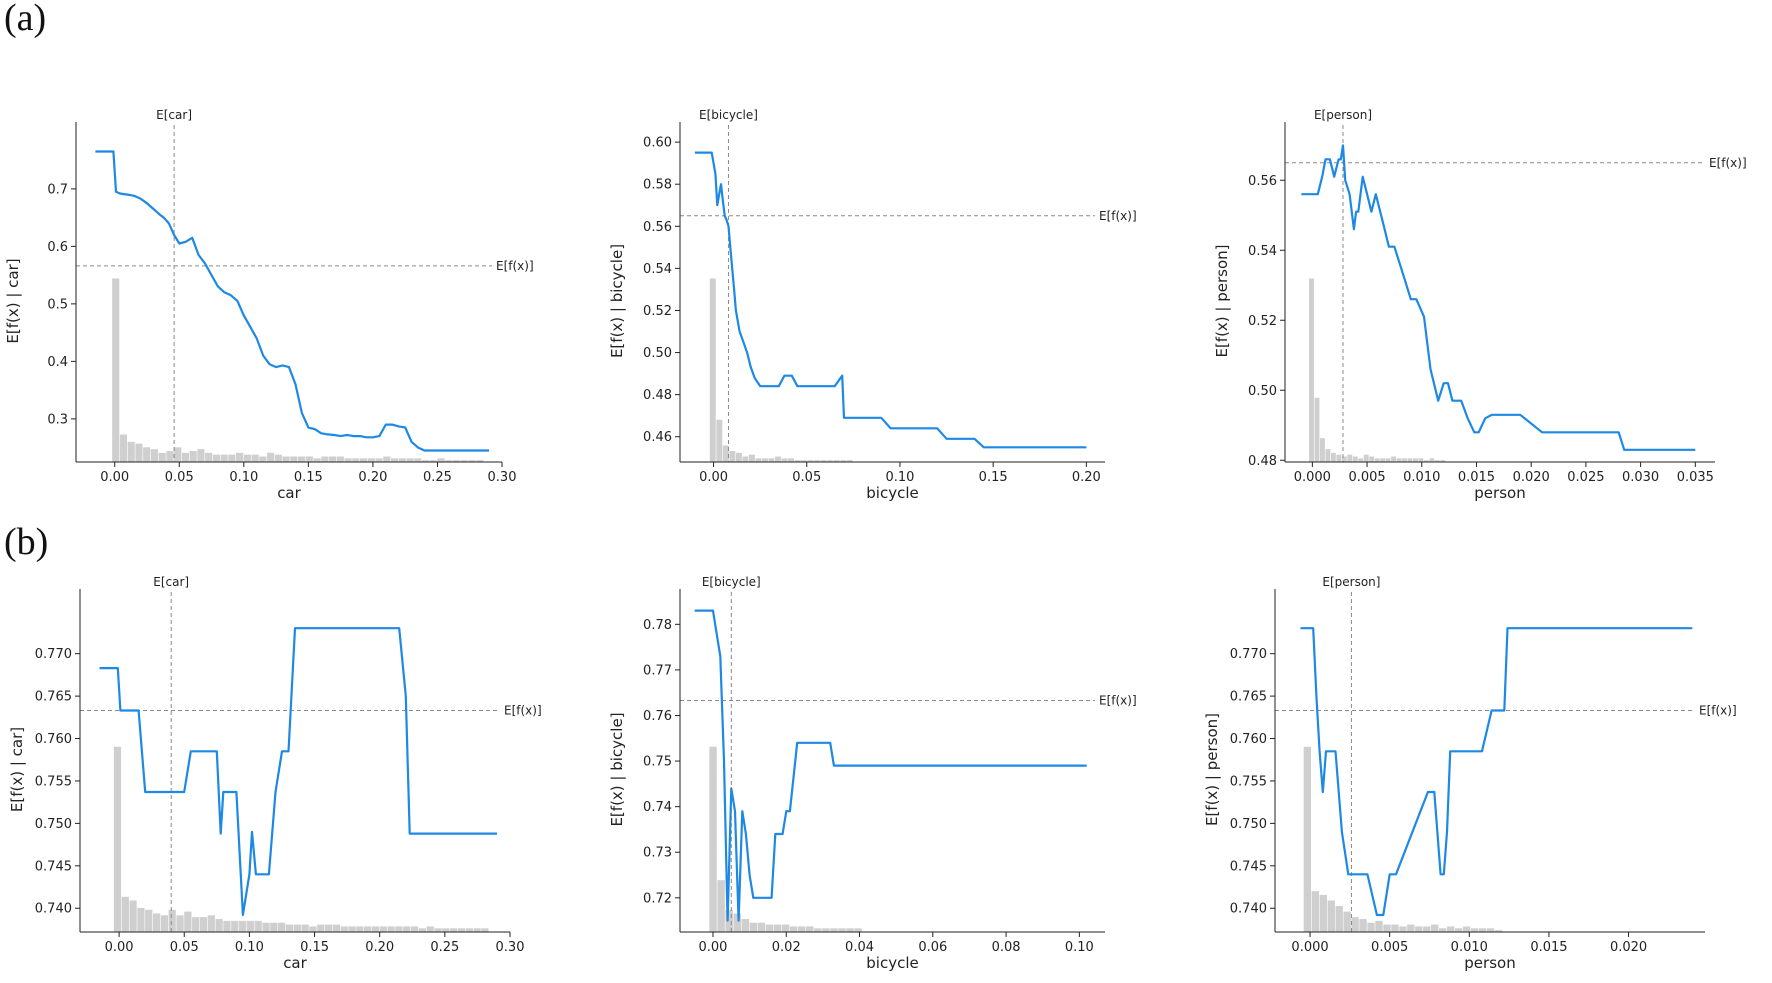  I want to click on x-tick-label: 0.000, so click(1309, 947).